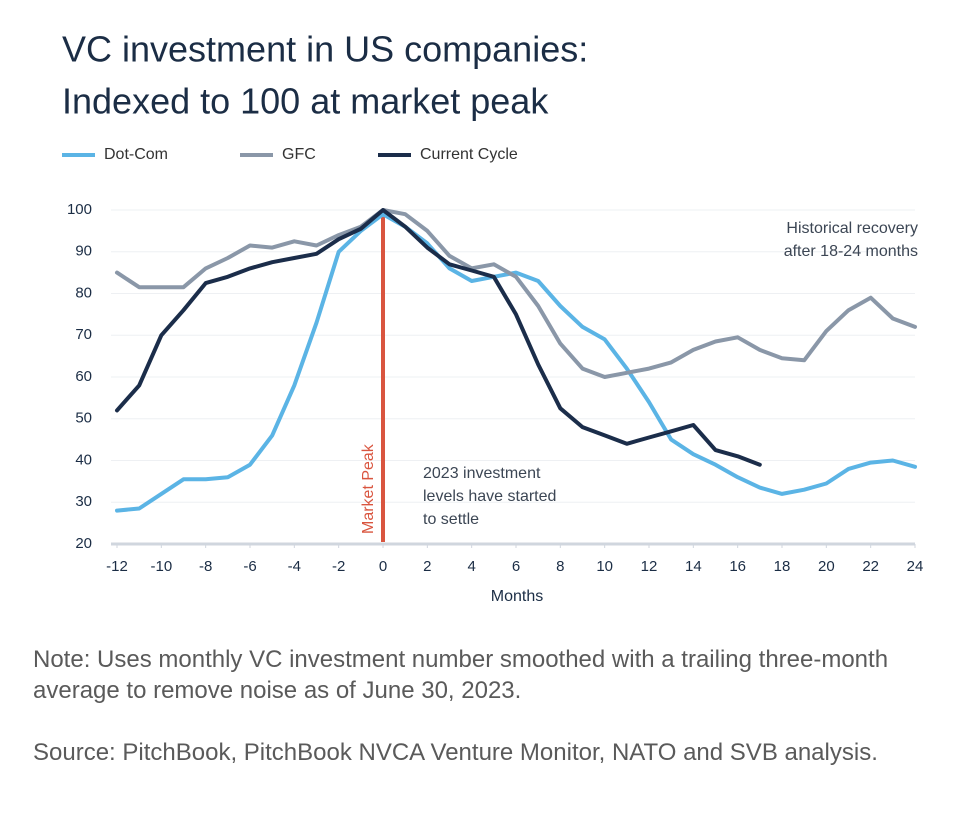 The width and height of the screenshot is (972, 824). What do you see at coordinates (325, 49) in the screenshot?
I see `chart-title: VC investment in US companies:` at bounding box center [325, 49].